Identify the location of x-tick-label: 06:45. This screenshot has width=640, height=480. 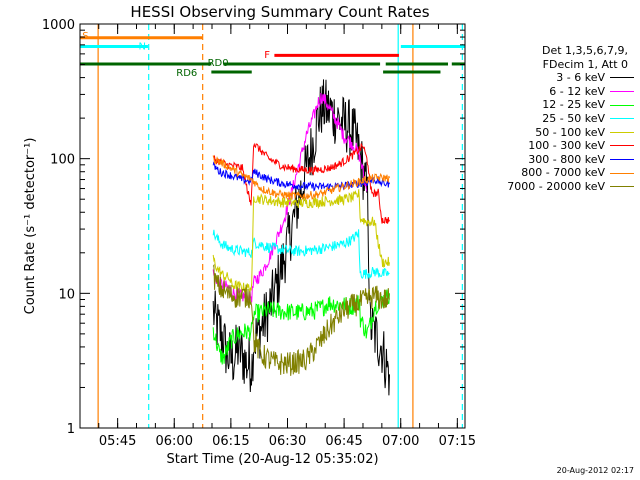
(343, 441).